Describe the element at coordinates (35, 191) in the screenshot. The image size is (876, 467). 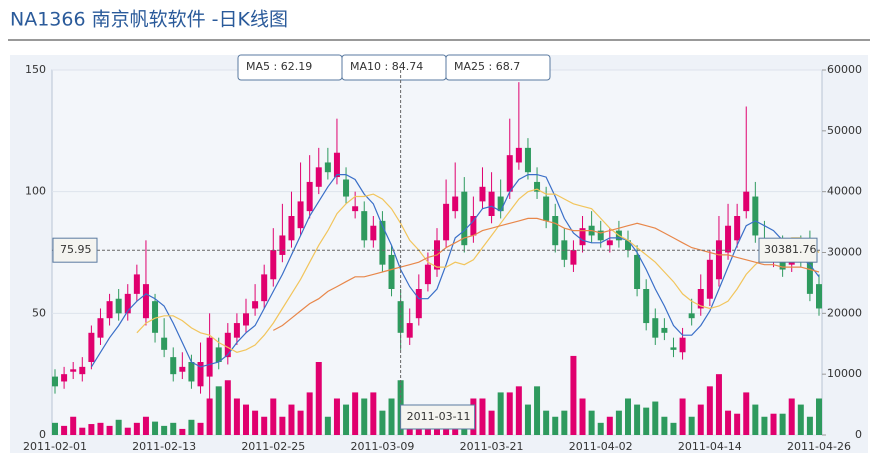
I see `y-tick-label: 100` at that location.